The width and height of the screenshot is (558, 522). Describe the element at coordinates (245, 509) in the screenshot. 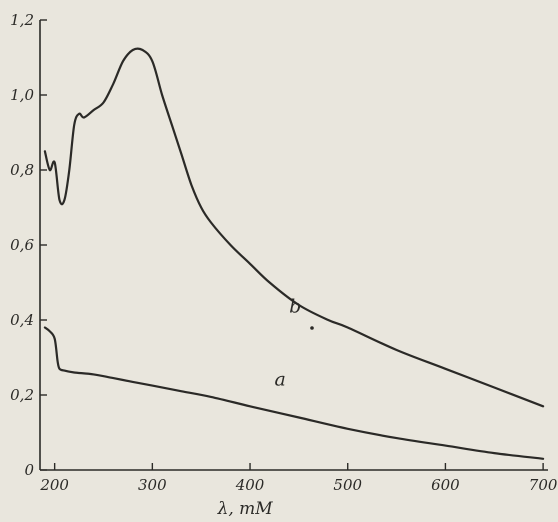

I see `x-axis-label: λ, mM` at that location.